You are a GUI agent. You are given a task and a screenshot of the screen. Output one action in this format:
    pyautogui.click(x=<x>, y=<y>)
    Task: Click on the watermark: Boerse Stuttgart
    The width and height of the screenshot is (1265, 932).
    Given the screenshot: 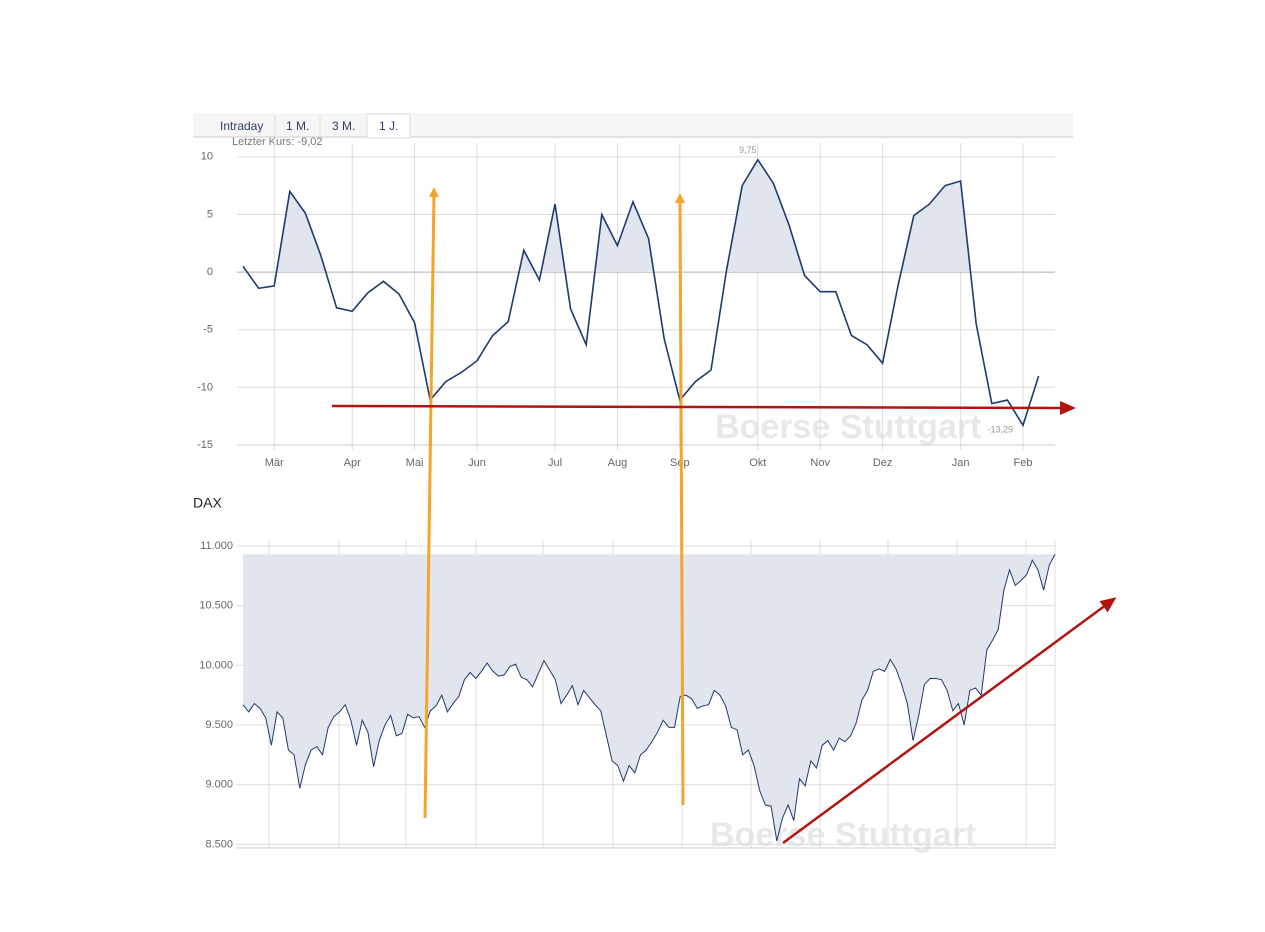 What is the action you would take?
    pyautogui.click(x=848, y=427)
    